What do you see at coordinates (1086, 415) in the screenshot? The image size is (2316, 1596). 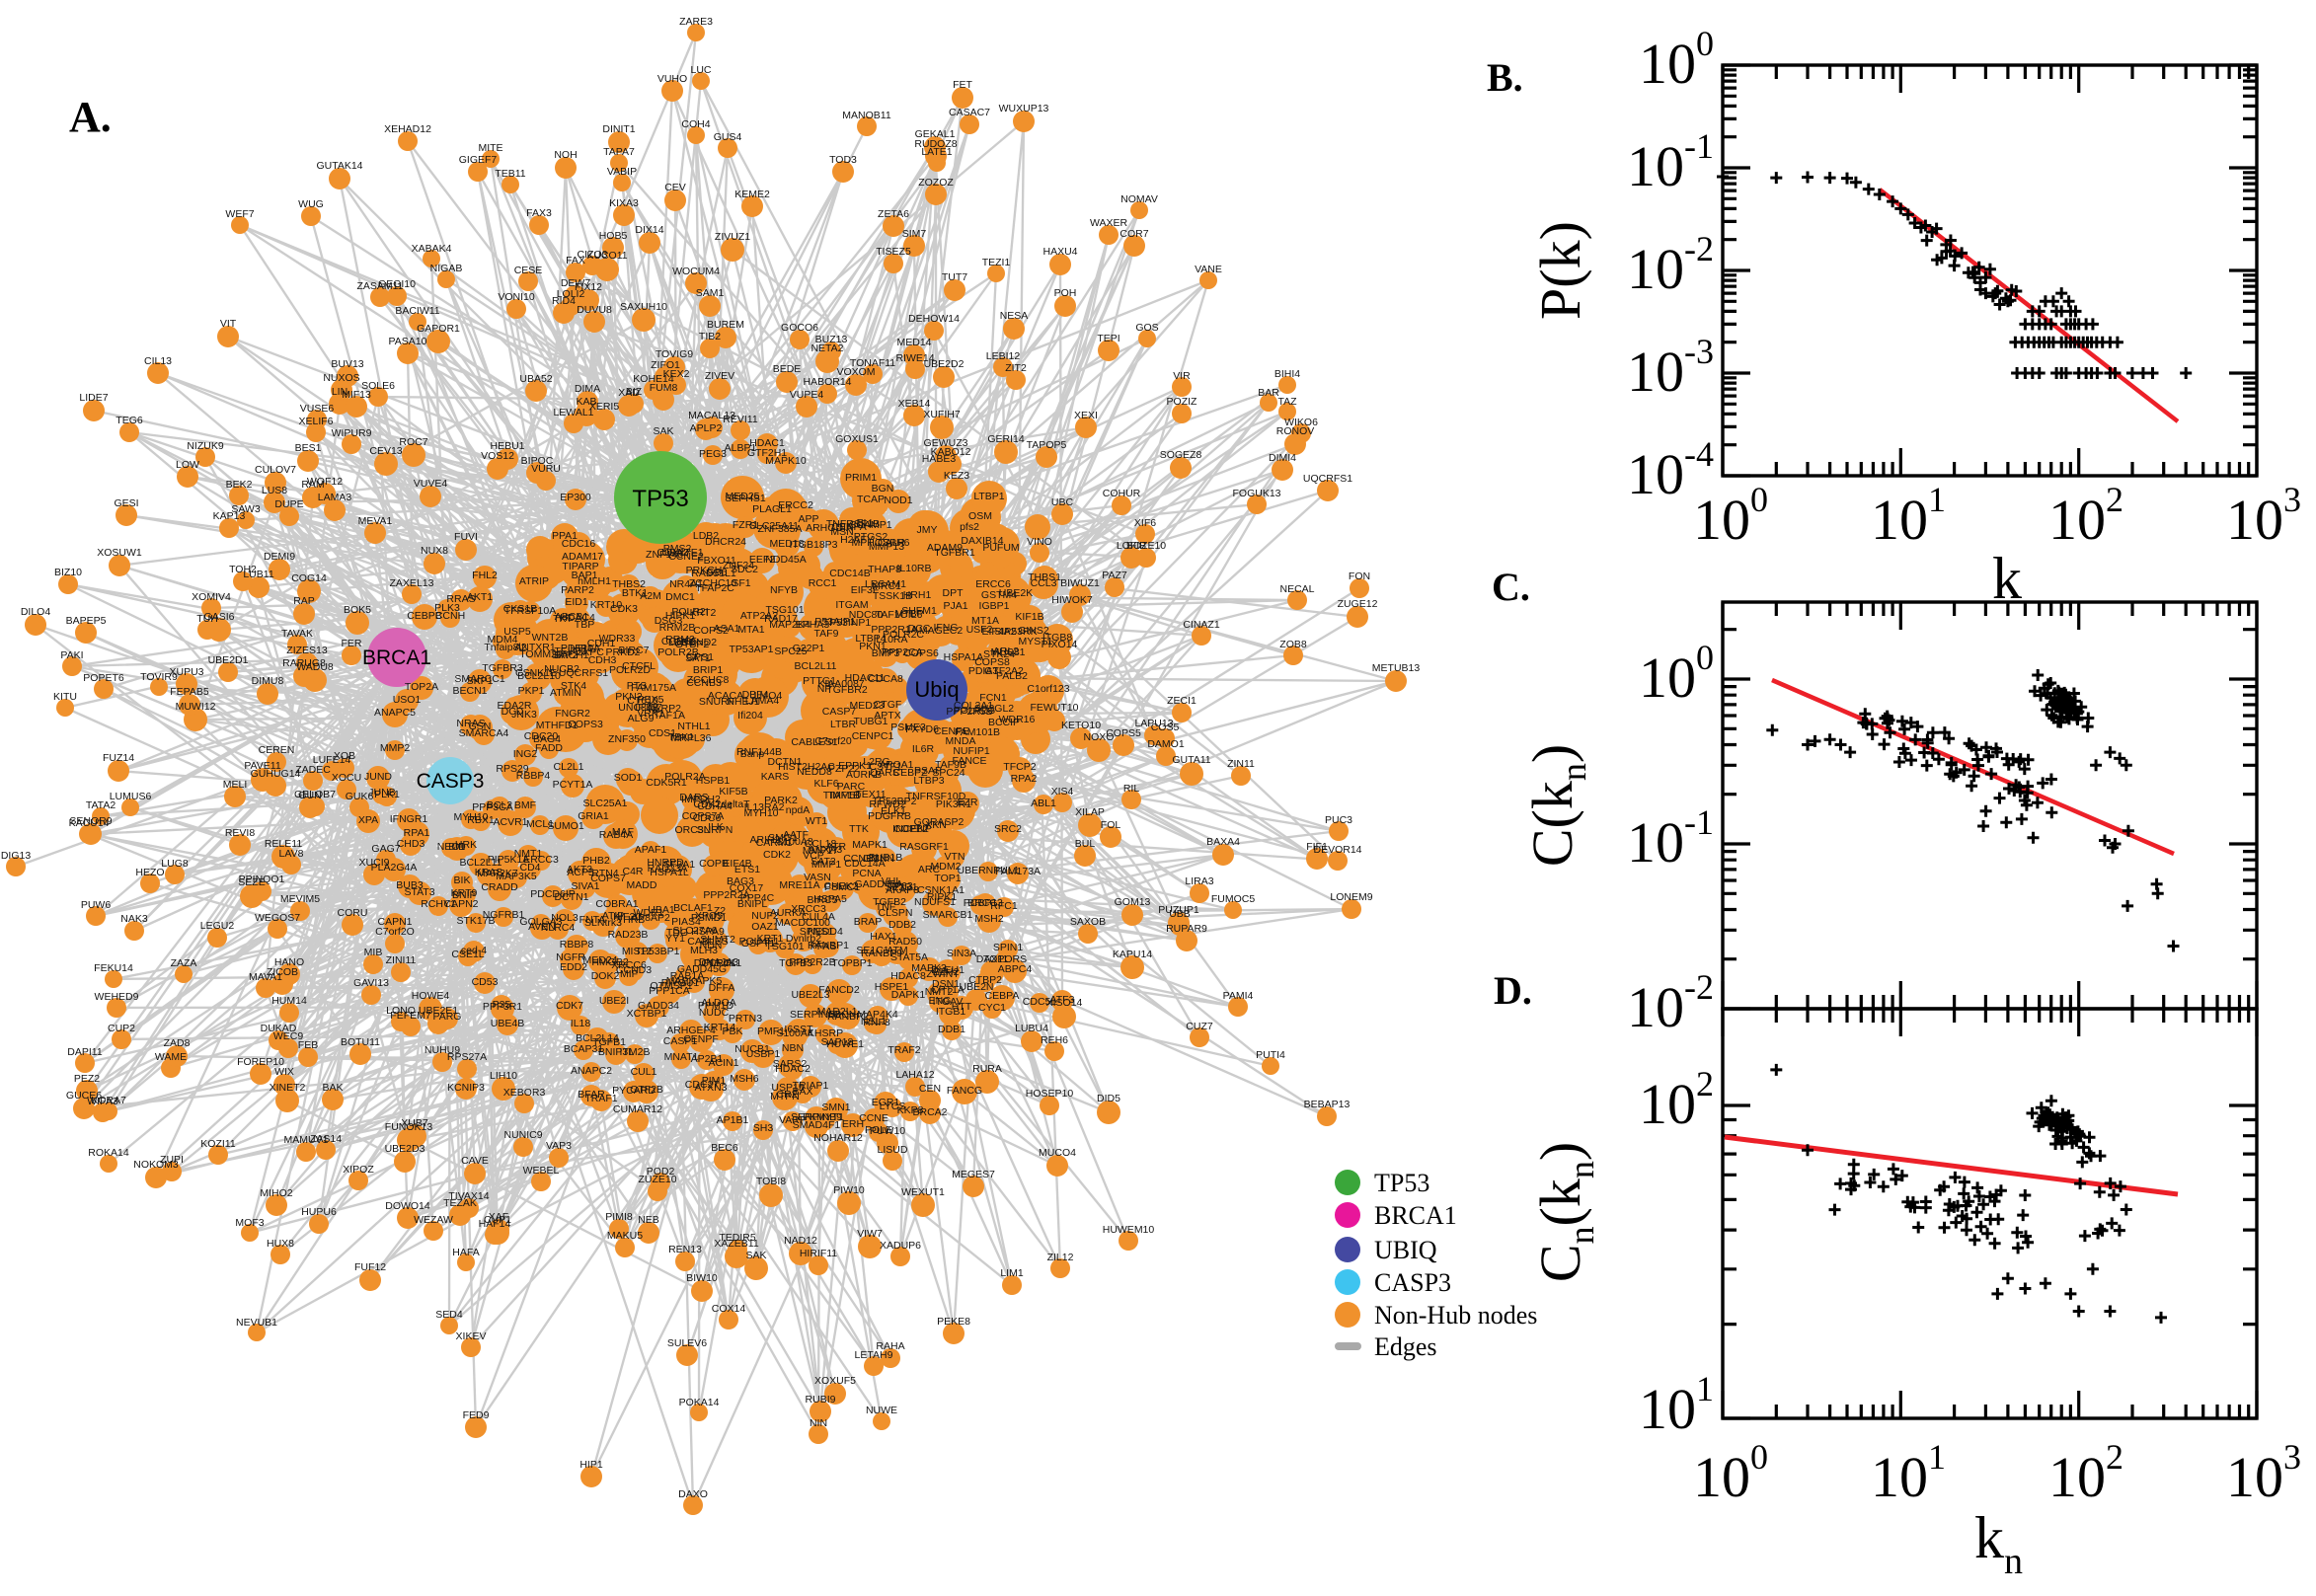 I see `svg-text: XEXI` at bounding box center [1086, 415].